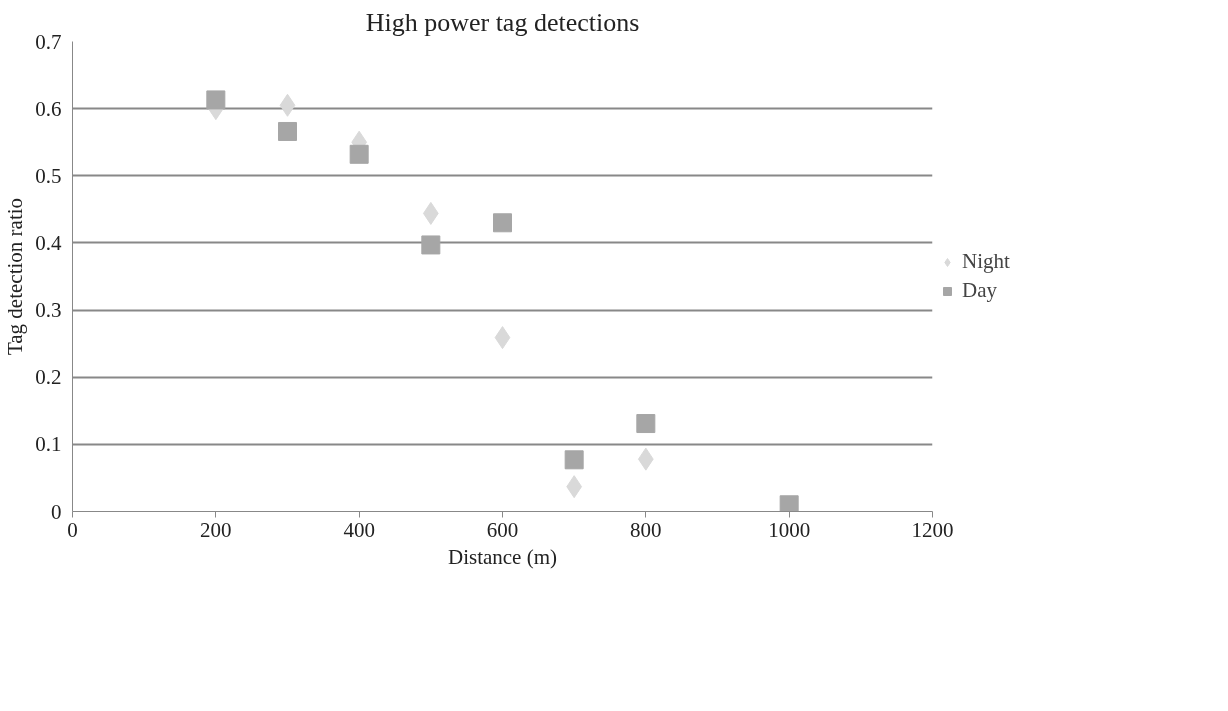 This screenshot has width=1228, height=711. I want to click on x-tick-label: 800, so click(646, 529).